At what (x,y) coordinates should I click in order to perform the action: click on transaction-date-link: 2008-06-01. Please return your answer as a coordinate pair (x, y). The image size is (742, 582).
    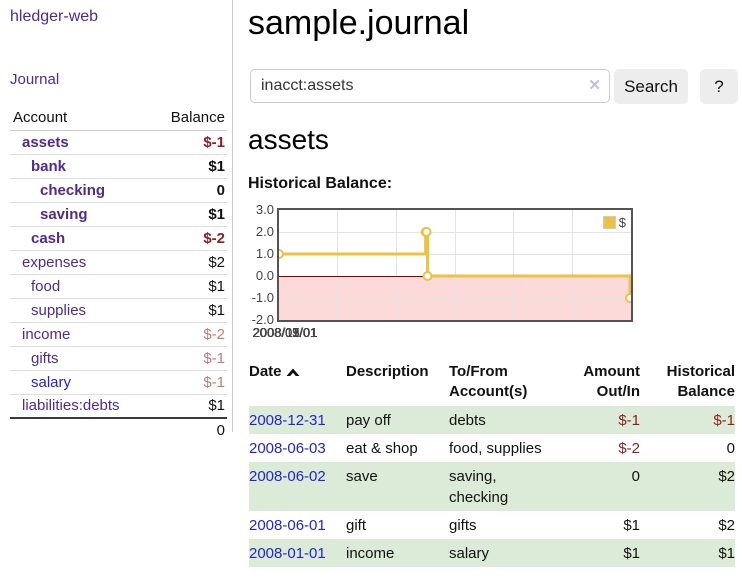
    Looking at the image, I should click on (287, 525).